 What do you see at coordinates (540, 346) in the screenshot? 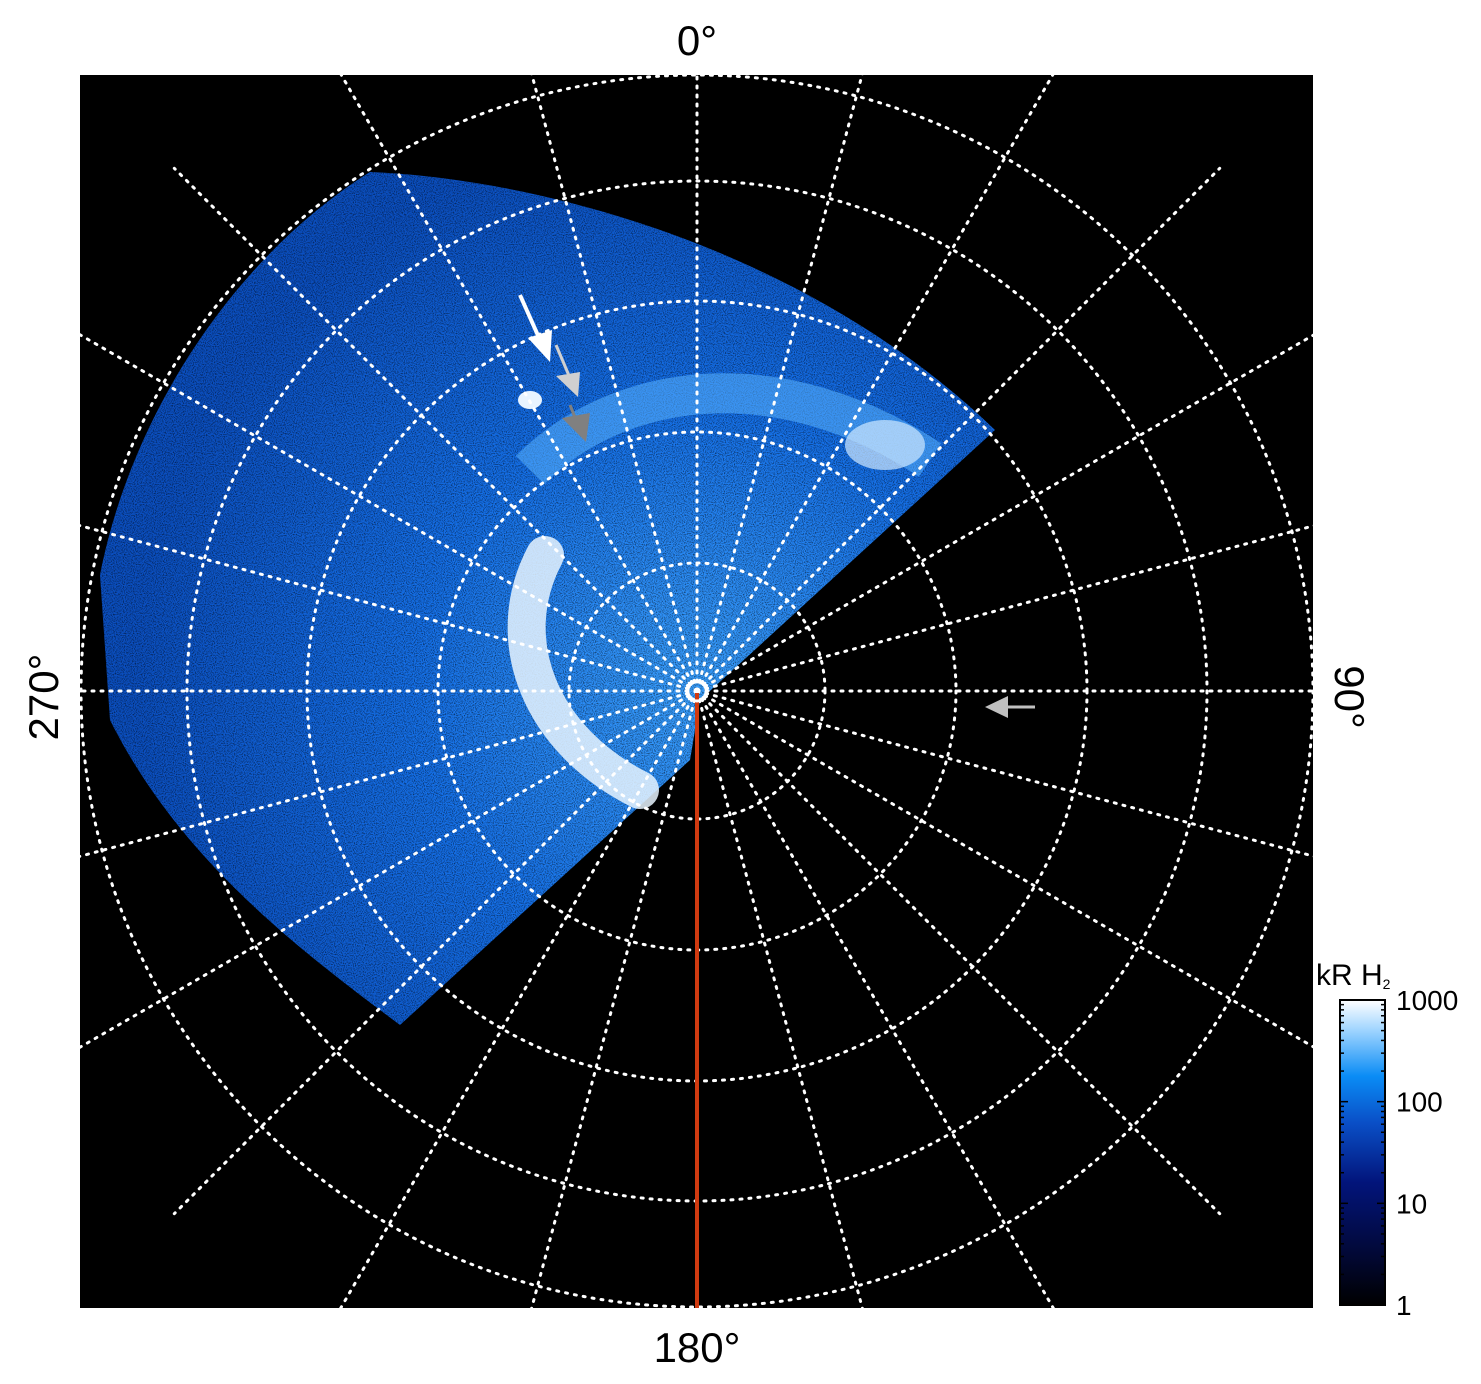
I see `arrow-white` at bounding box center [540, 346].